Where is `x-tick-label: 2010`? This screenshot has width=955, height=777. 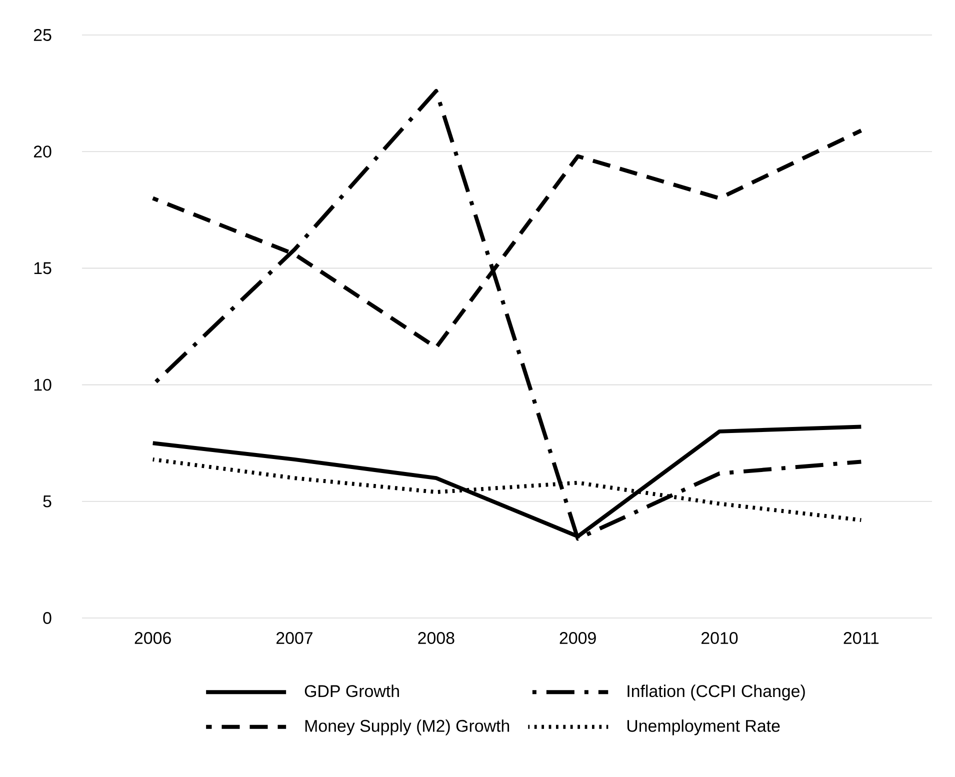
x-tick-label: 2010 is located at coordinates (720, 638).